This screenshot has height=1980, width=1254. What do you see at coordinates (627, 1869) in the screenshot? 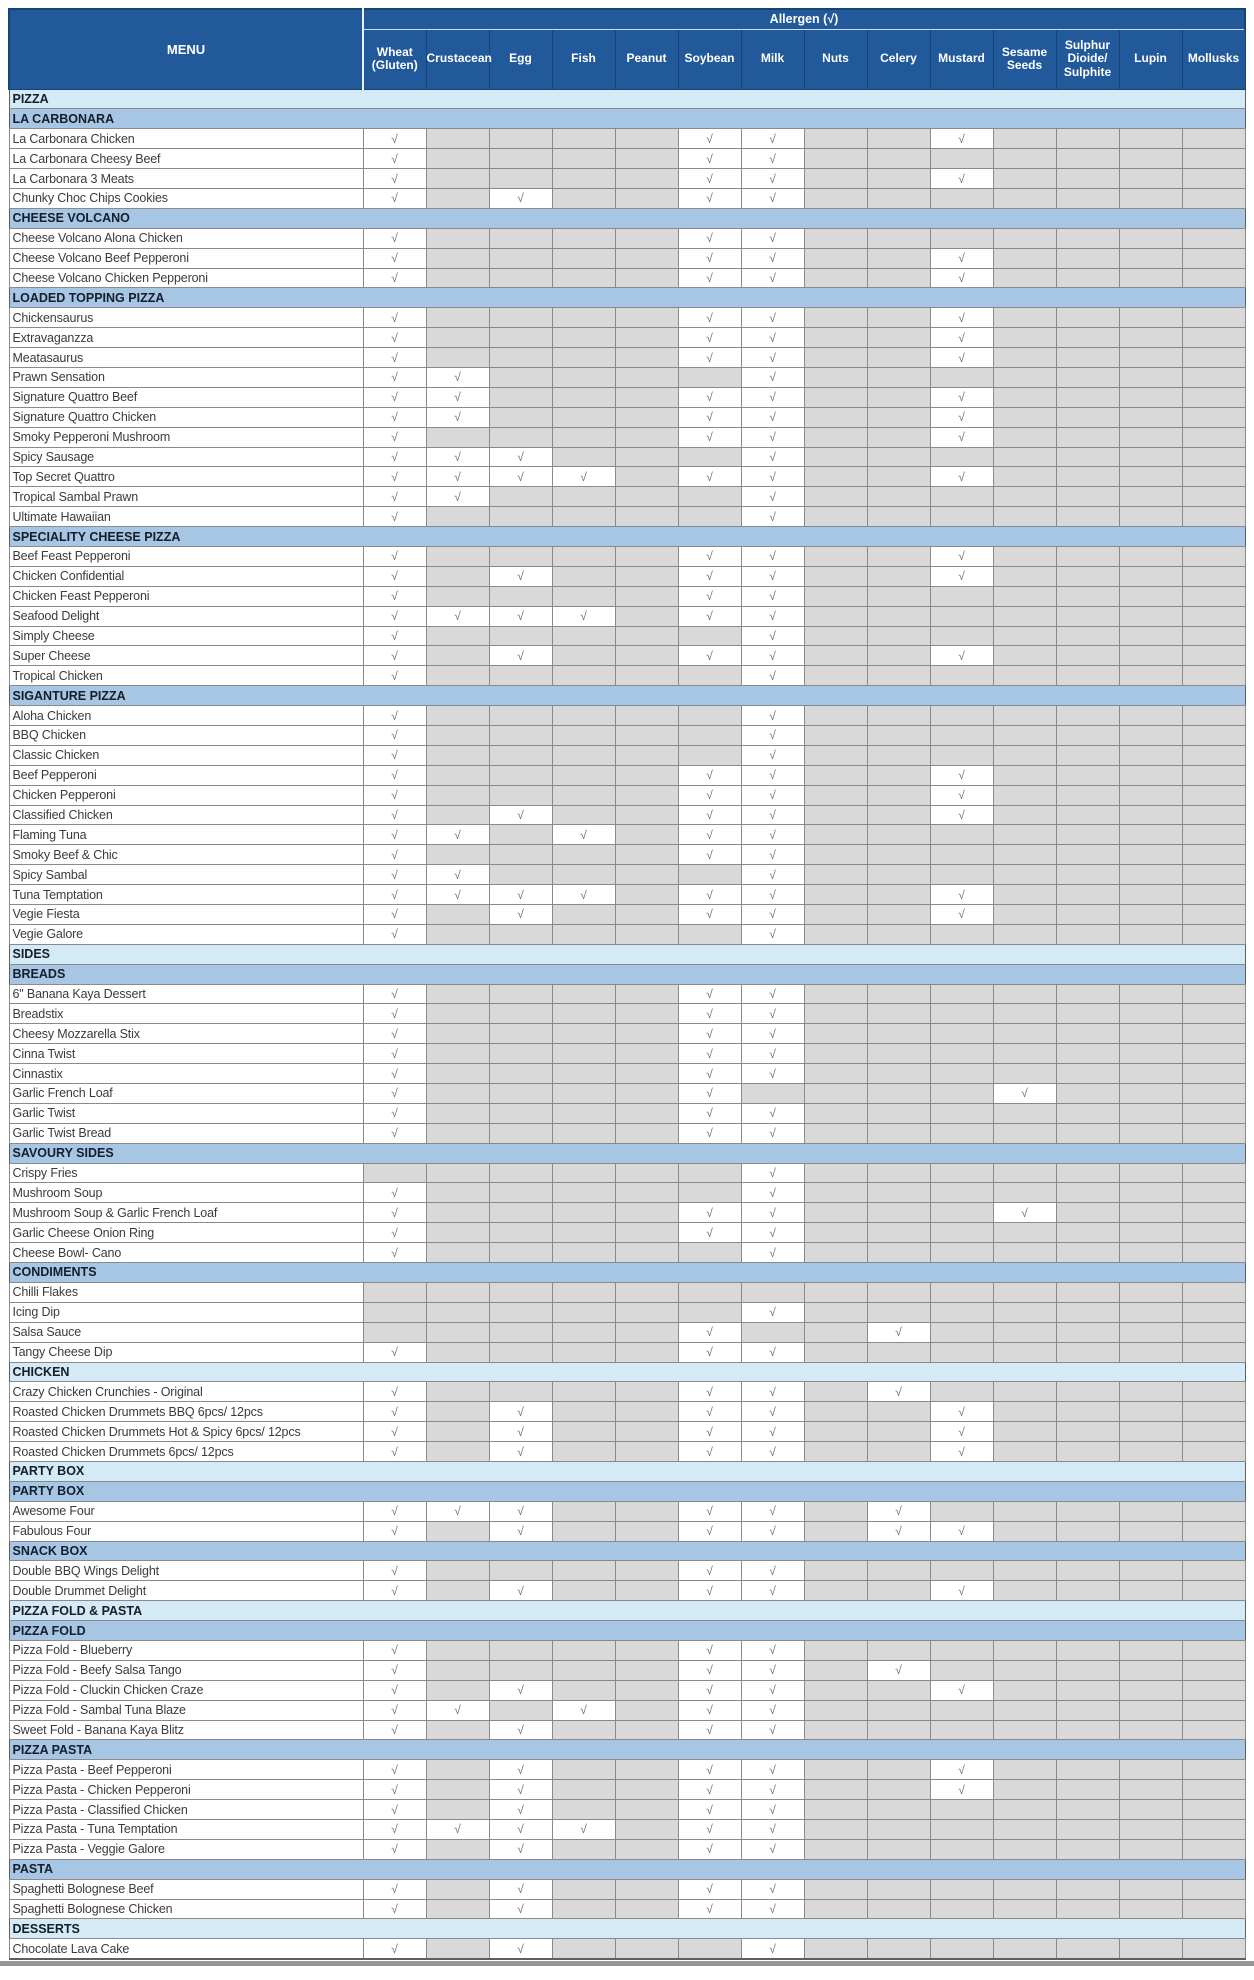
I see `section-row: PASTA` at bounding box center [627, 1869].